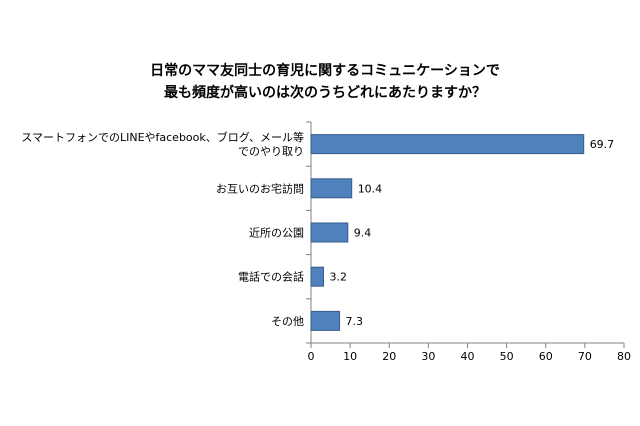 The height and width of the screenshot is (426, 640). Describe the element at coordinates (624, 356) in the screenshot. I see `x-tick-label: 80` at that location.